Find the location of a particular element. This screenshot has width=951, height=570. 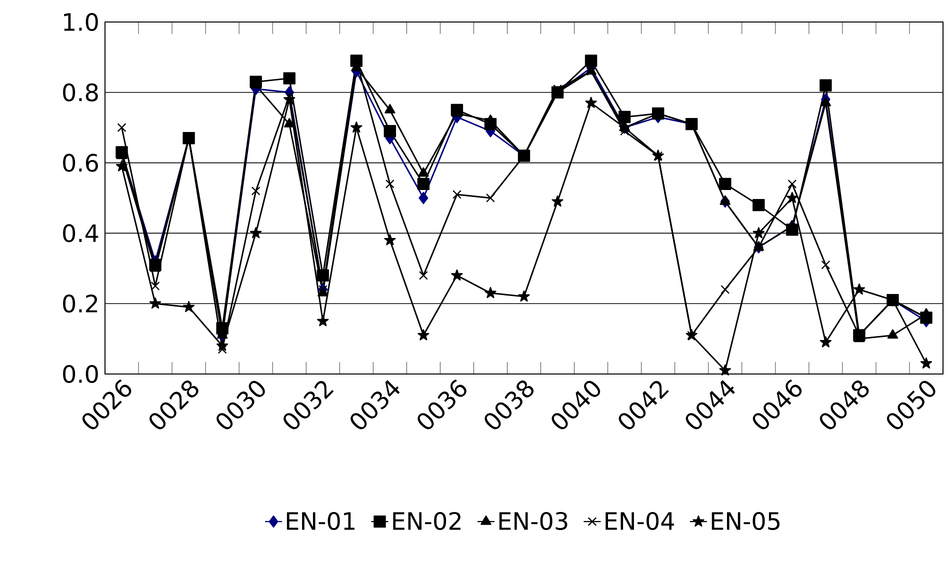

y-tick-label: 0.8 is located at coordinates (80, 92).